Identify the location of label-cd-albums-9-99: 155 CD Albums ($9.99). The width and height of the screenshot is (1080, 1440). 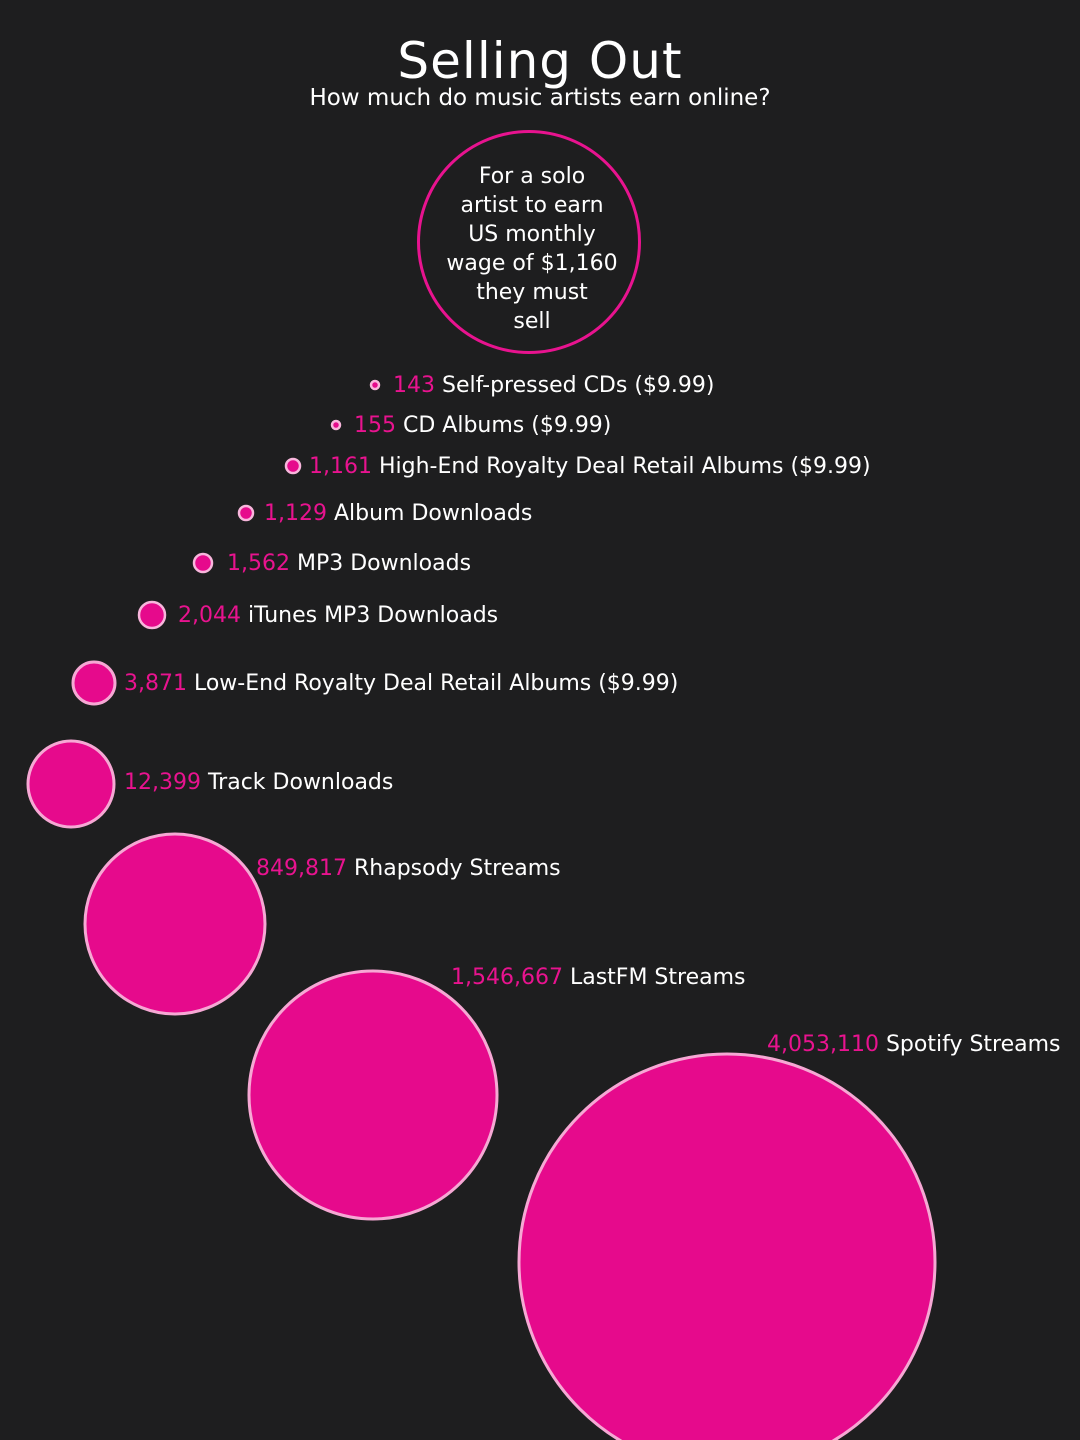
(482, 425).